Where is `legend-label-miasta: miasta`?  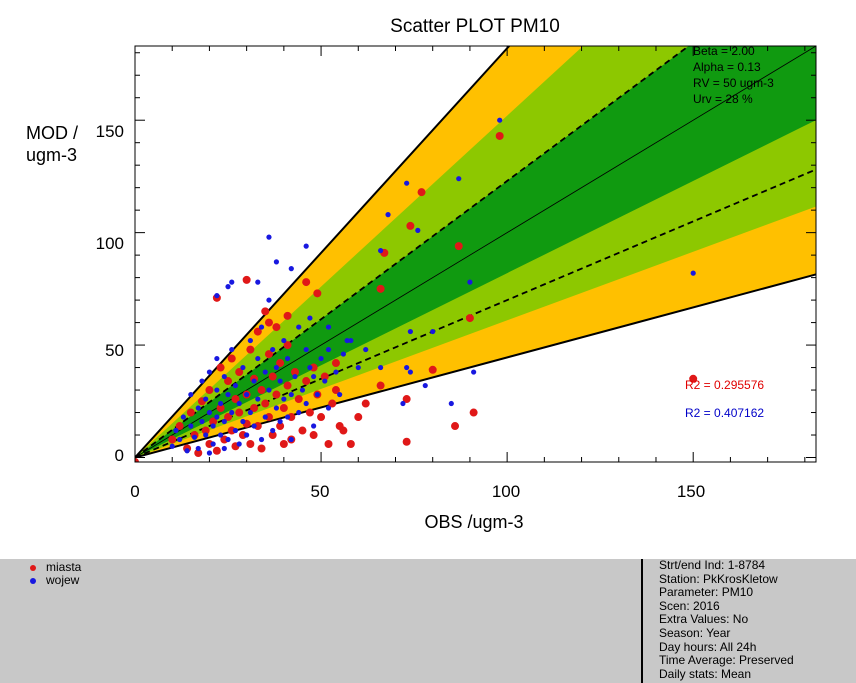
legend-label-miasta: miasta is located at coordinates (64, 567).